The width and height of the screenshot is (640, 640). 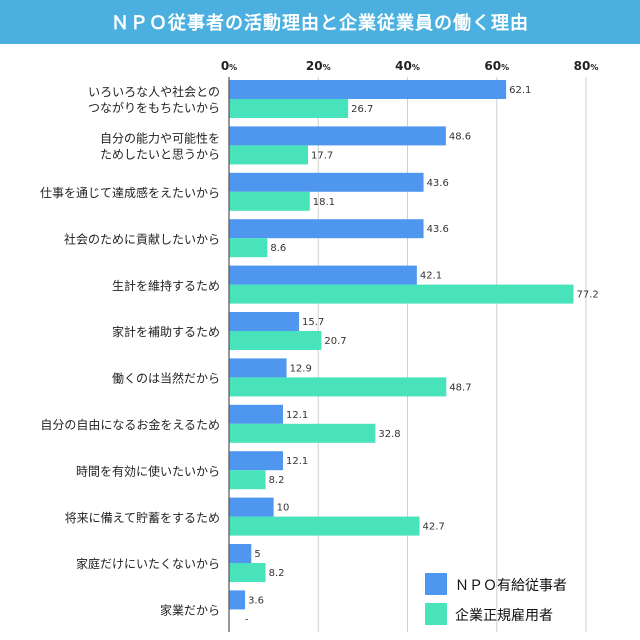 I want to click on category-label: 時間を有効に使いたいから, so click(x=148, y=470).